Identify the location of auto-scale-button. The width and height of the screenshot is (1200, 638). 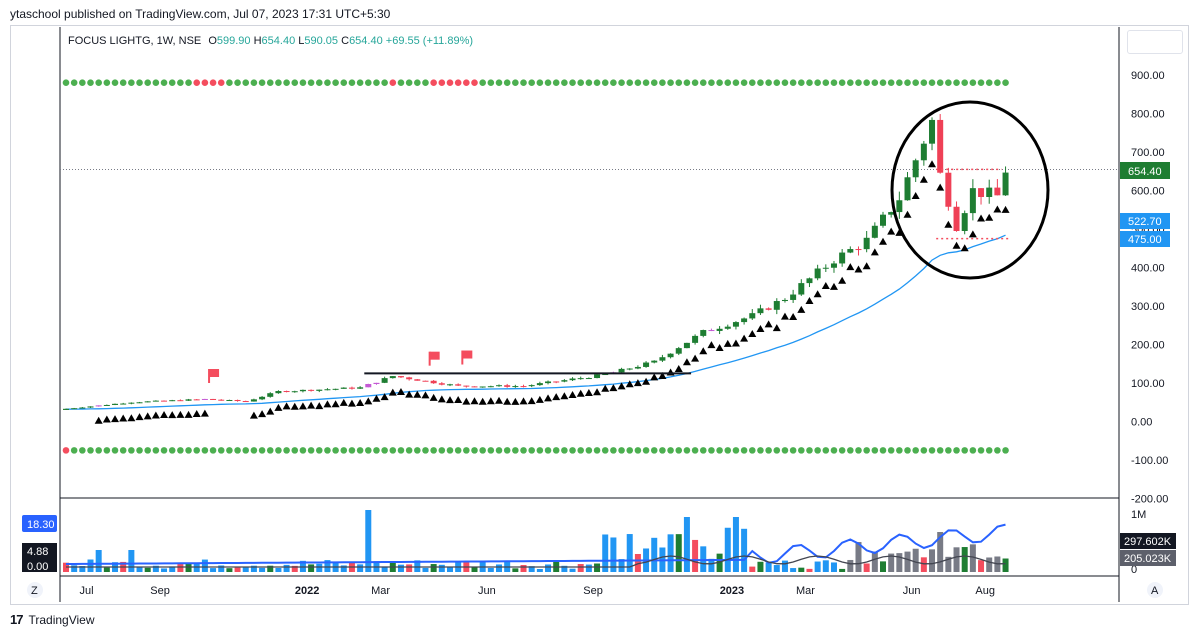
(1155, 590).